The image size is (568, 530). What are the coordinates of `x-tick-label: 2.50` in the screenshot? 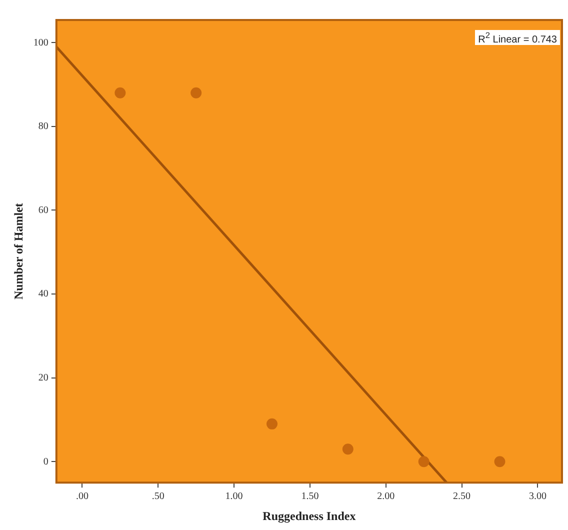 It's located at (462, 496).